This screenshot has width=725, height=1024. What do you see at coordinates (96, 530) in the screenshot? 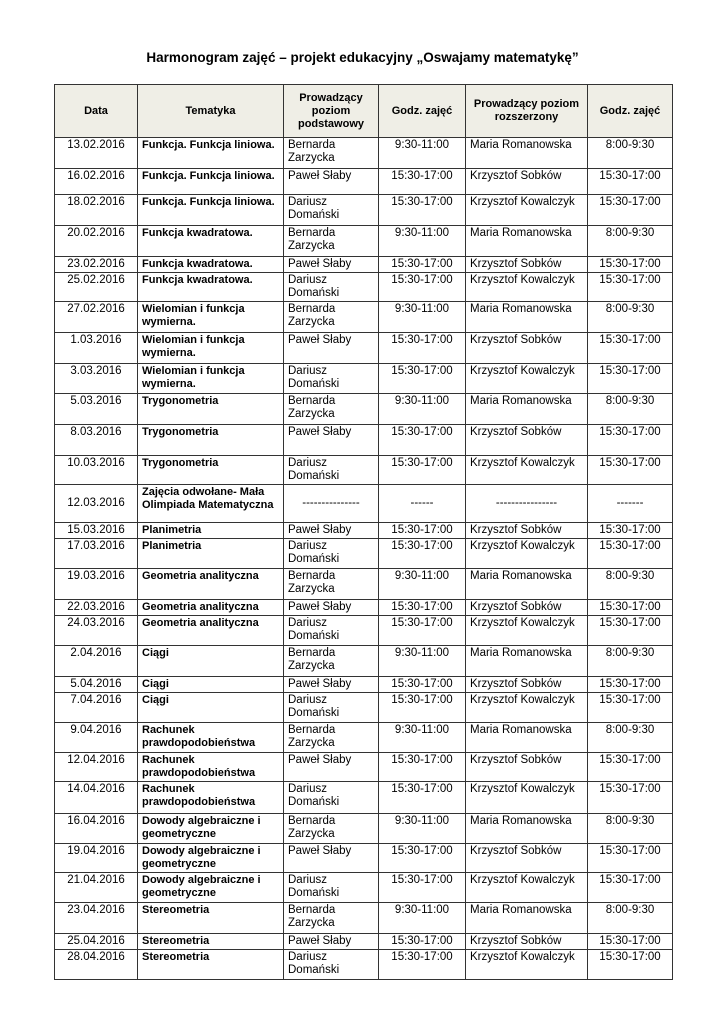
I see `cell-date: 15.03.2016` at bounding box center [96, 530].